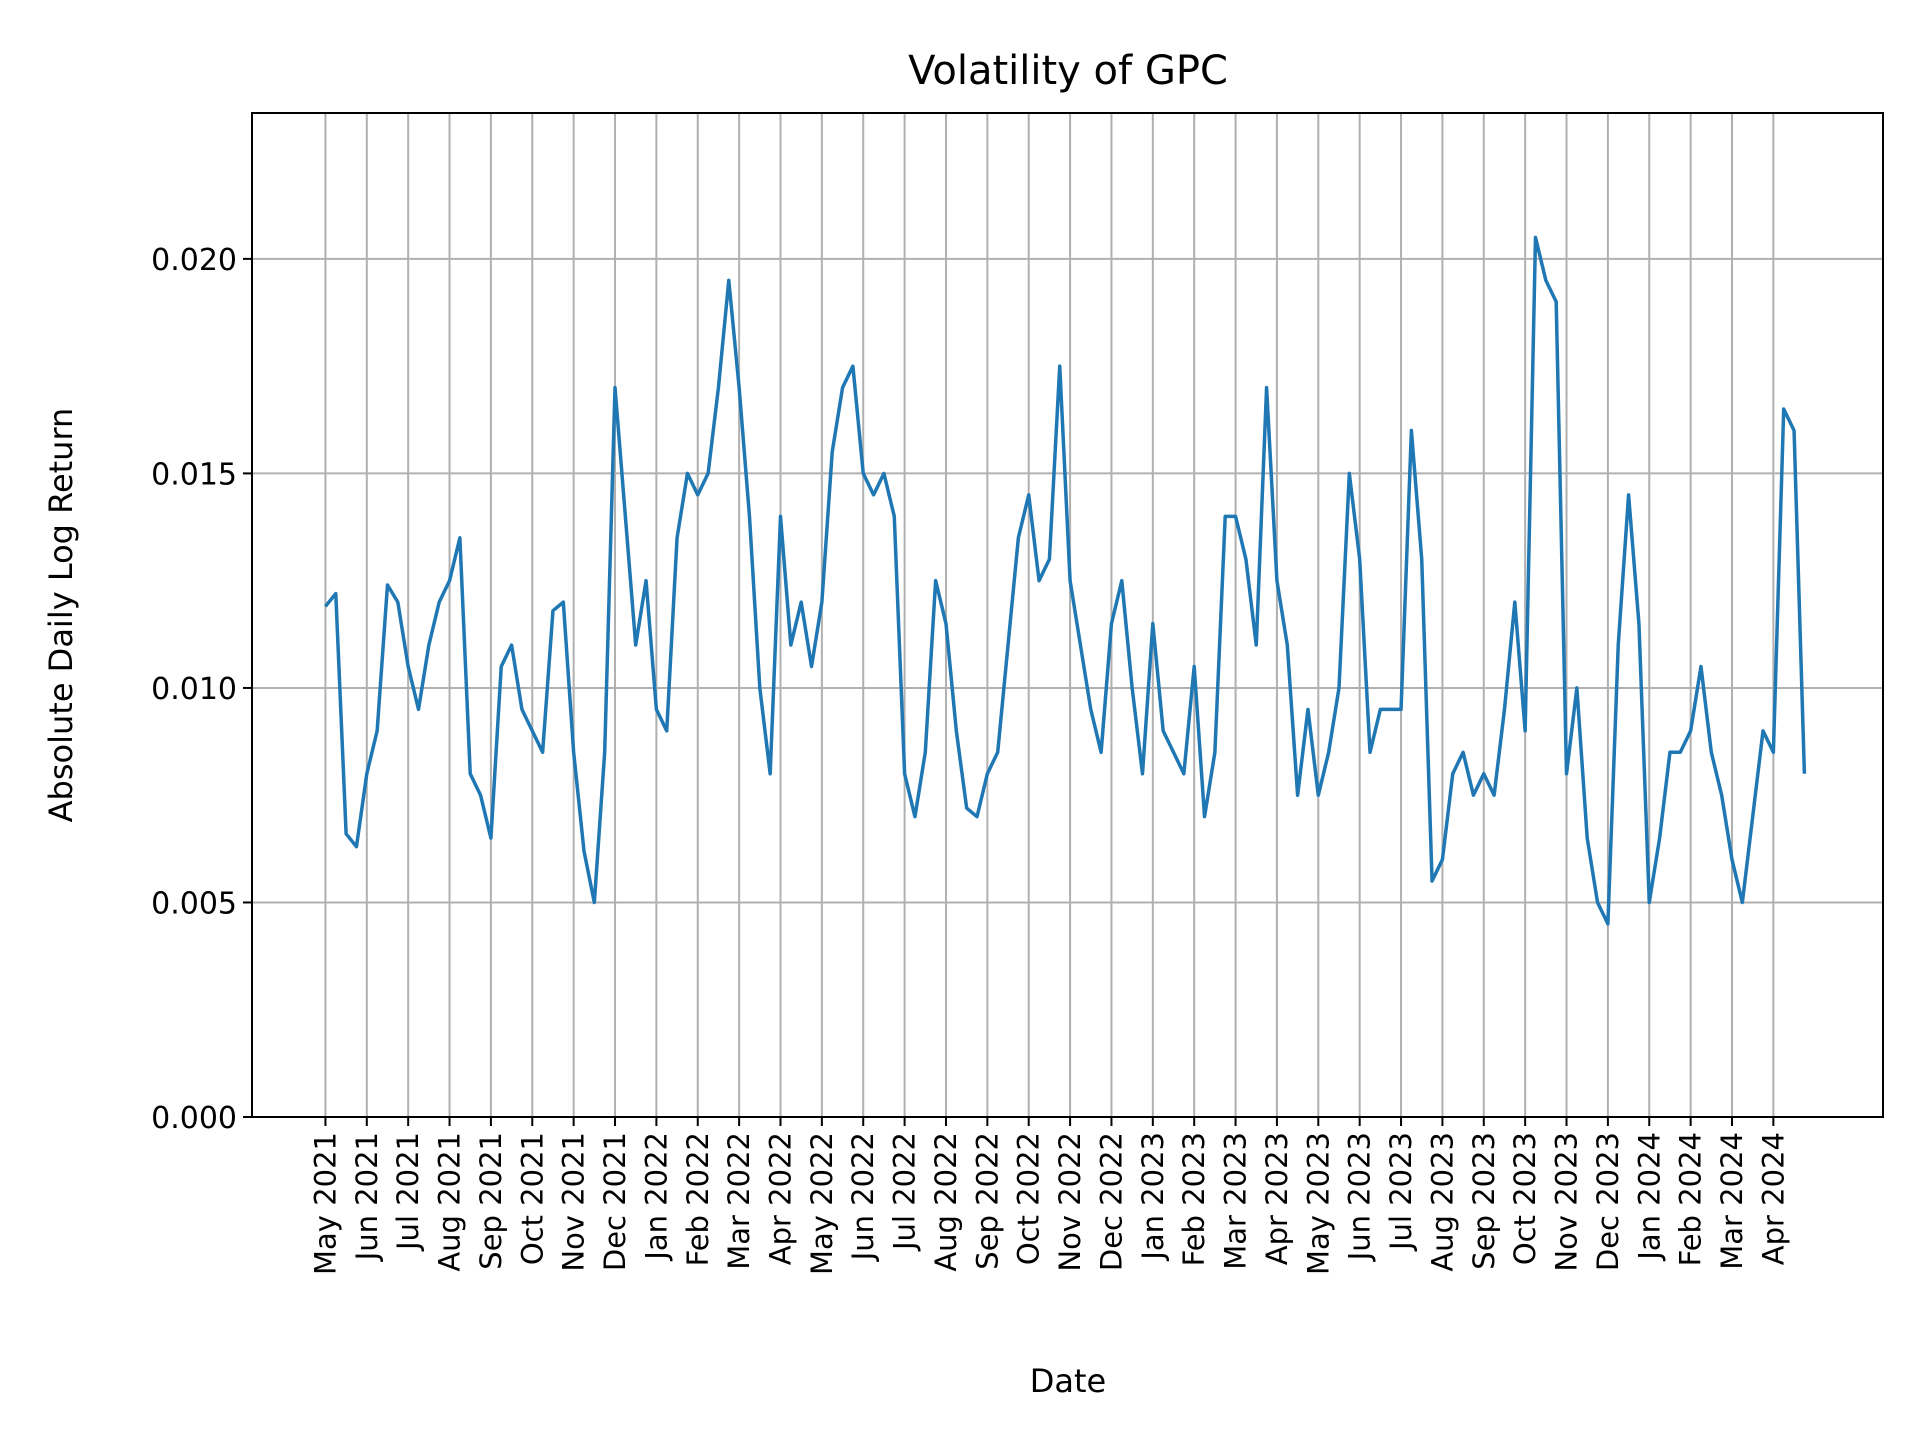 This screenshot has height=1440, width=1920. What do you see at coordinates (194, 474) in the screenshot?
I see `y-tick-label: 0.015` at bounding box center [194, 474].